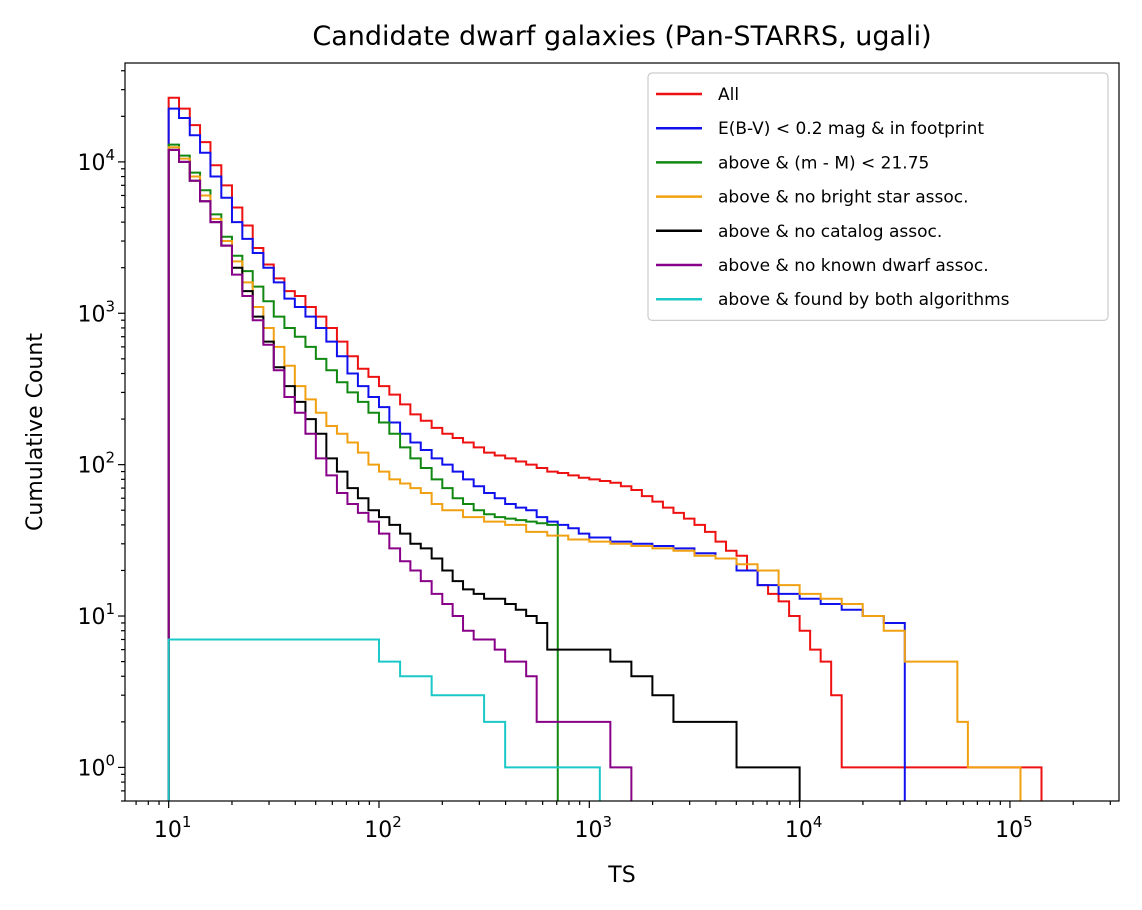 The height and width of the screenshot is (910, 1142). Describe the element at coordinates (728, 95) in the screenshot. I see `legend-label: All` at that location.